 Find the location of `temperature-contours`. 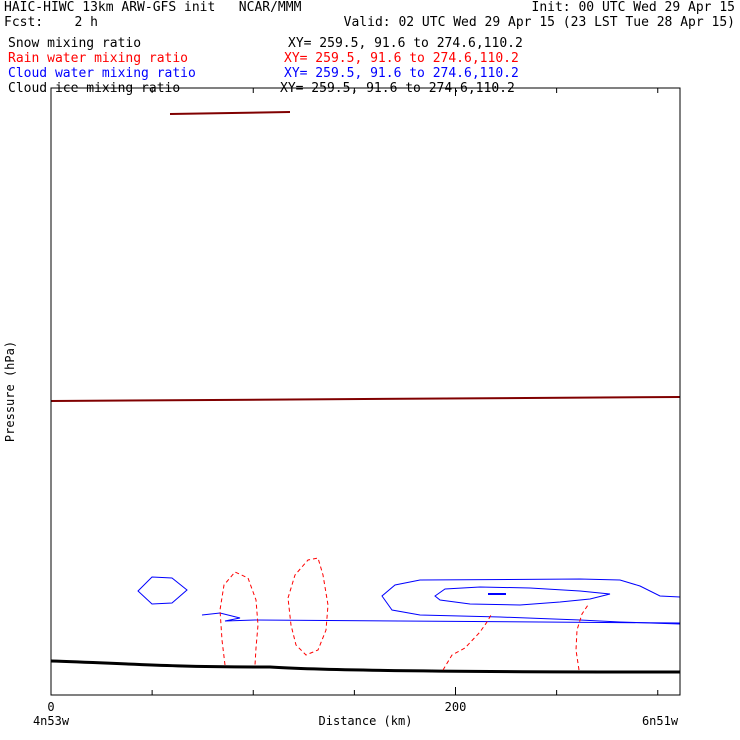

temperature-contours is located at coordinates (230, 113).